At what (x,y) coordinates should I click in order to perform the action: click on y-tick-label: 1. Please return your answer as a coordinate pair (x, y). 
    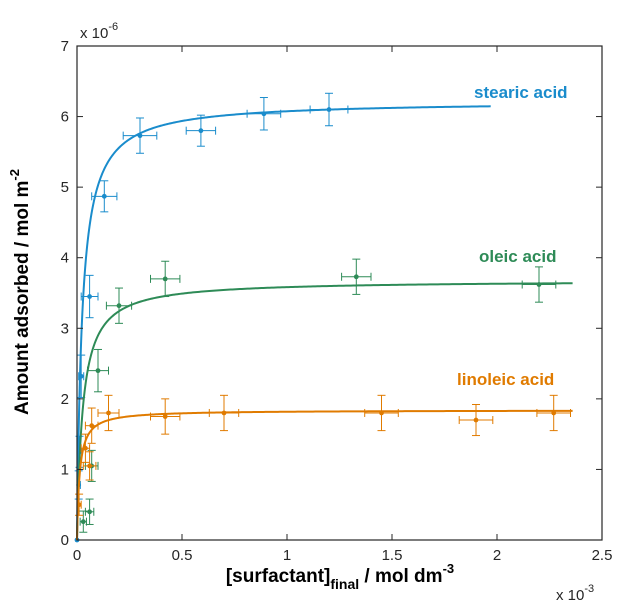
    Looking at the image, I should click on (65, 469).